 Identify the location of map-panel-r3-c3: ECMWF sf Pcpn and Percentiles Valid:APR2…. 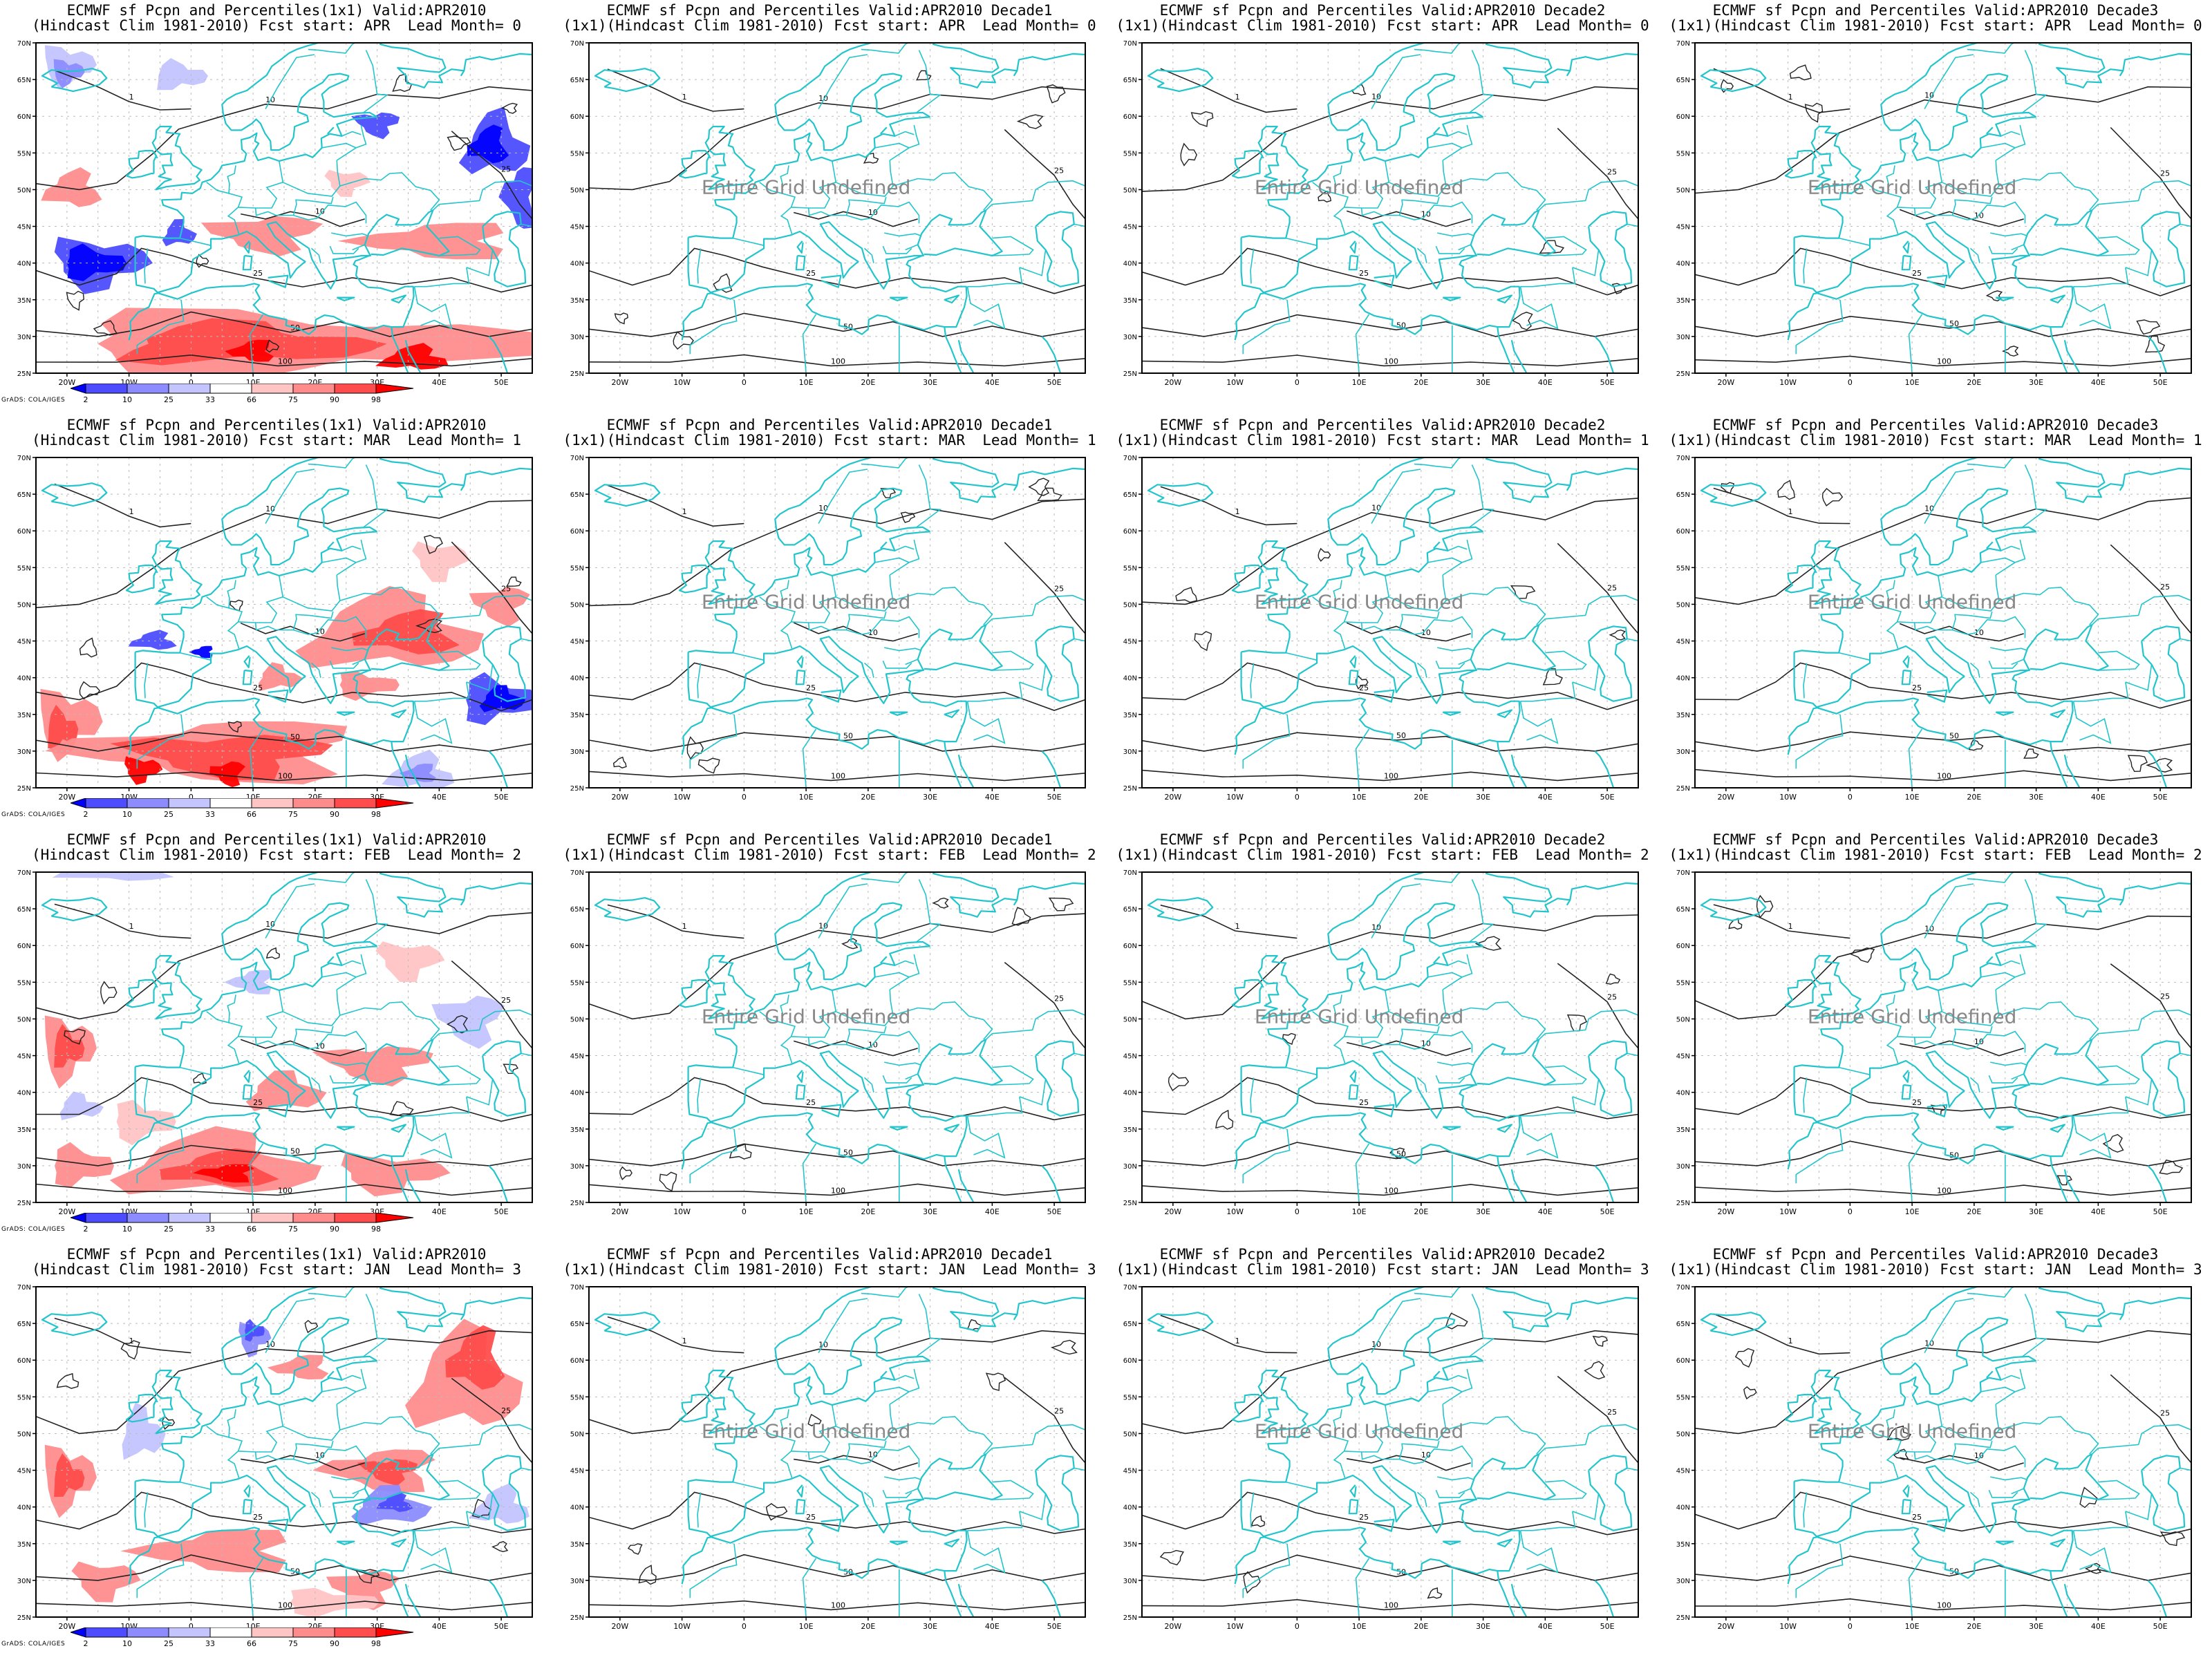
(1935, 1453).